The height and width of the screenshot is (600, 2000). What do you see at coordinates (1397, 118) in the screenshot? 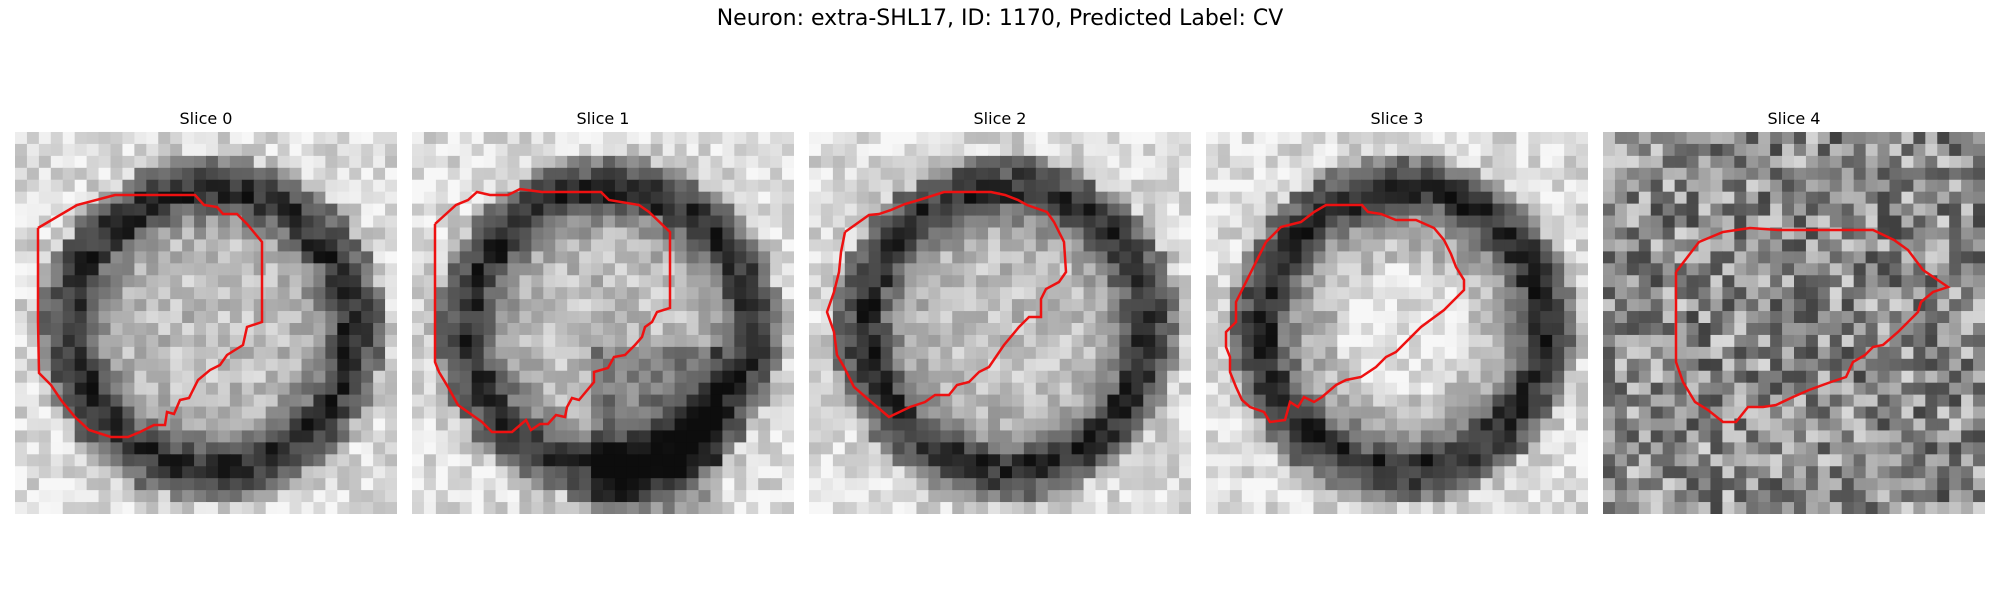
I see `slice-title-3: Slice 3` at bounding box center [1397, 118].